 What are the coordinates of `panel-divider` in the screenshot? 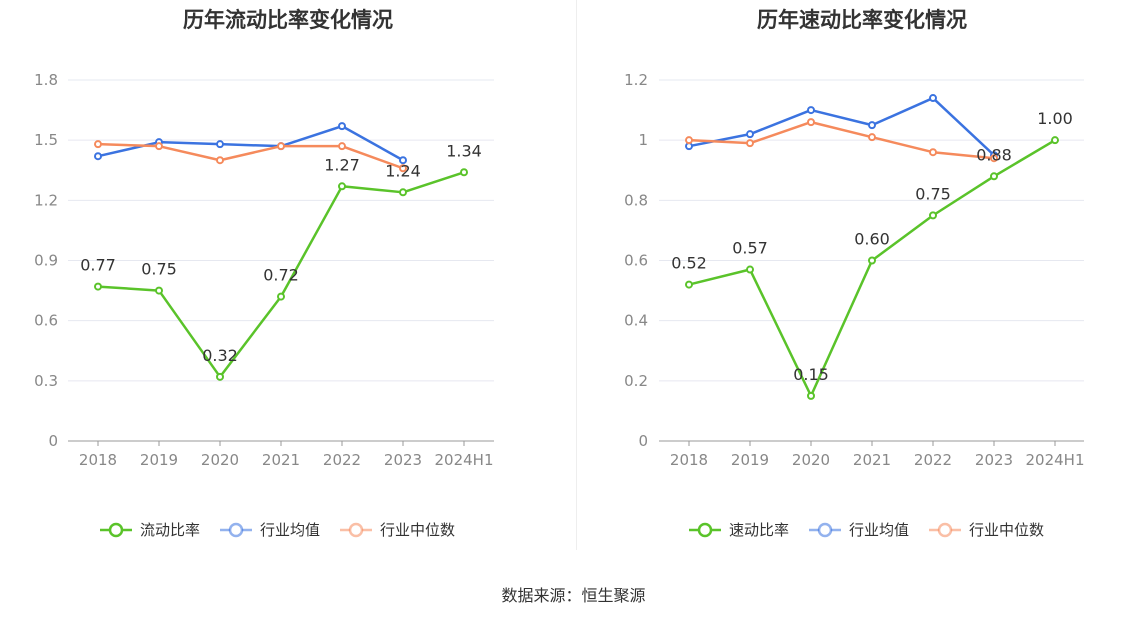 It's located at (576, 275).